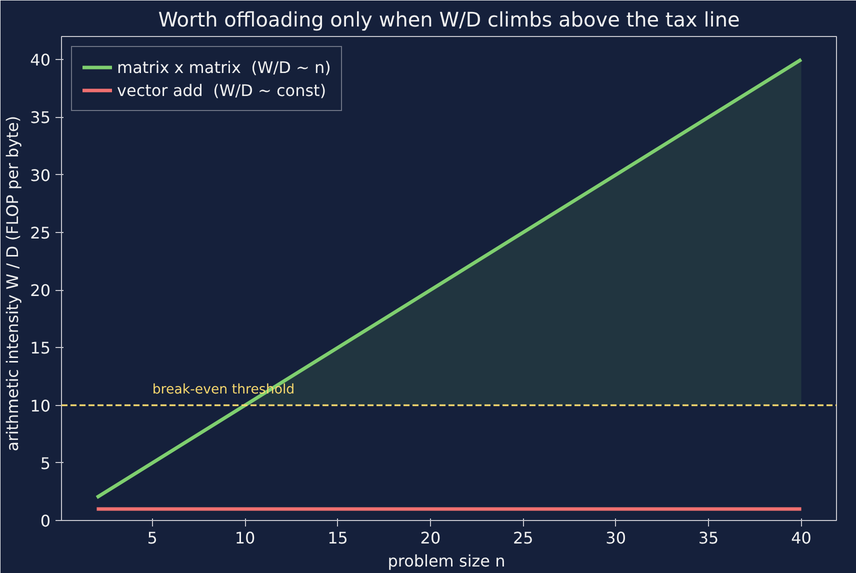 The height and width of the screenshot is (573, 856). What do you see at coordinates (40, 118) in the screenshot?
I see `y-tick-label: 35` at bounding box center [40, 118].